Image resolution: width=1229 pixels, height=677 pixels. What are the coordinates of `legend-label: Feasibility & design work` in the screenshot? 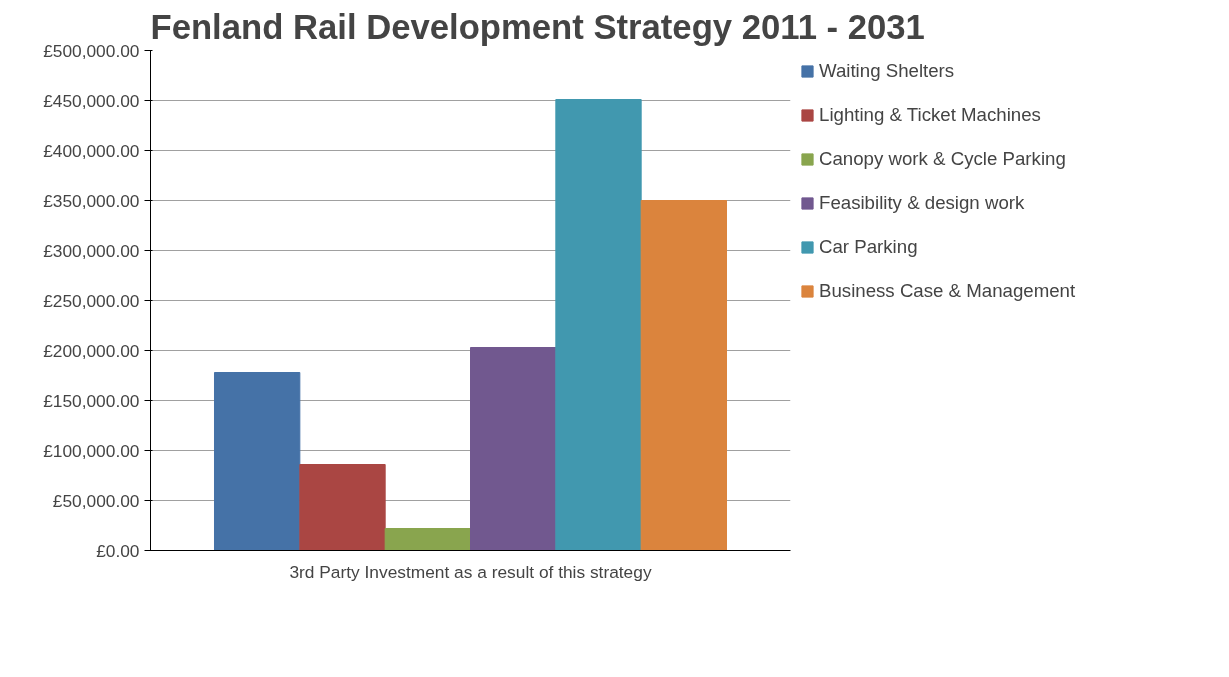 It's located at (922, 203).